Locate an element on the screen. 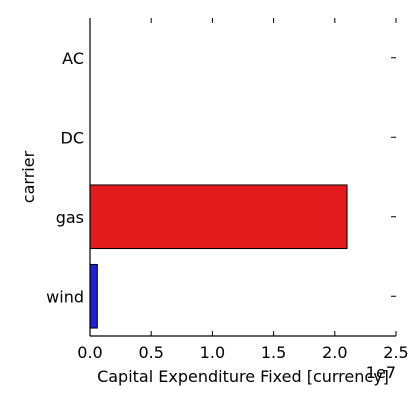 The width and height of the screenshot is (415, 404). x-tick-label: 1.5 is located at coordinates (273, 352).